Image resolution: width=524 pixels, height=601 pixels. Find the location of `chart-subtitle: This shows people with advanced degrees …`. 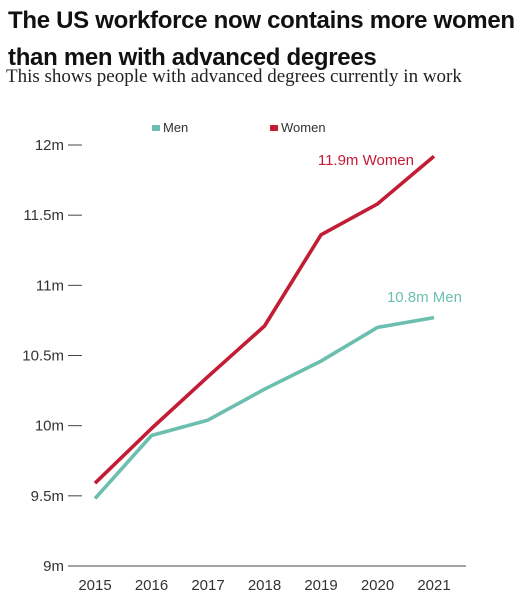

chart-subtitle: This shows people with advanced degrees … is located at coordinates (234, 76).